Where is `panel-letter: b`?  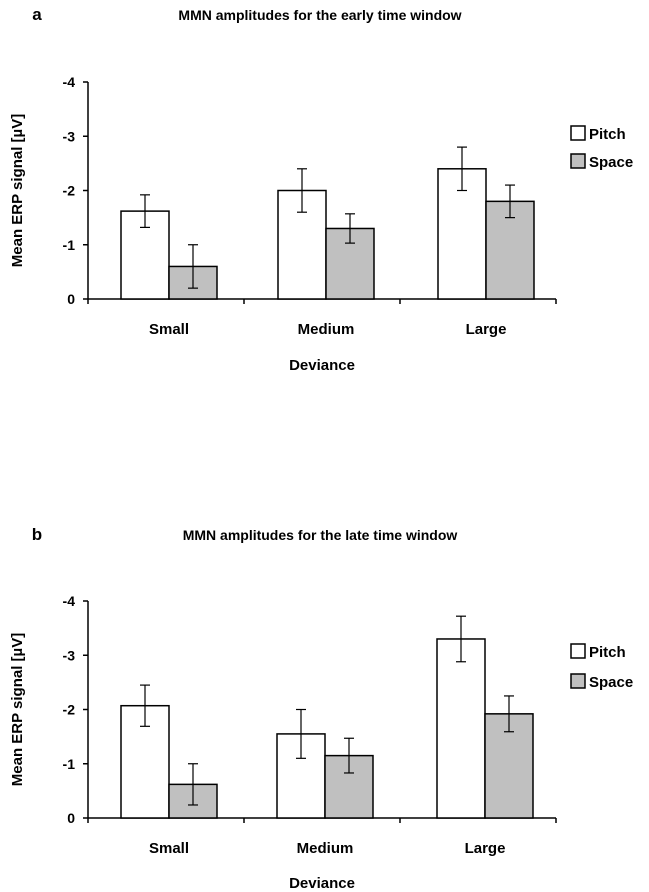 panel-letter: b is located at coordinates (37, 534).